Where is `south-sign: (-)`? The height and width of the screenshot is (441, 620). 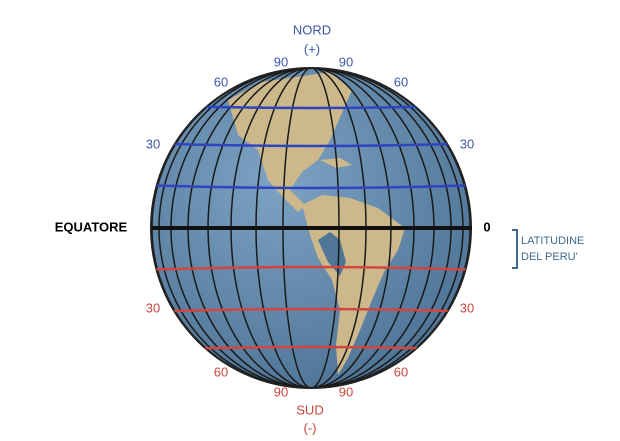 south-sign: (-) is located at coordinates (310, 427).